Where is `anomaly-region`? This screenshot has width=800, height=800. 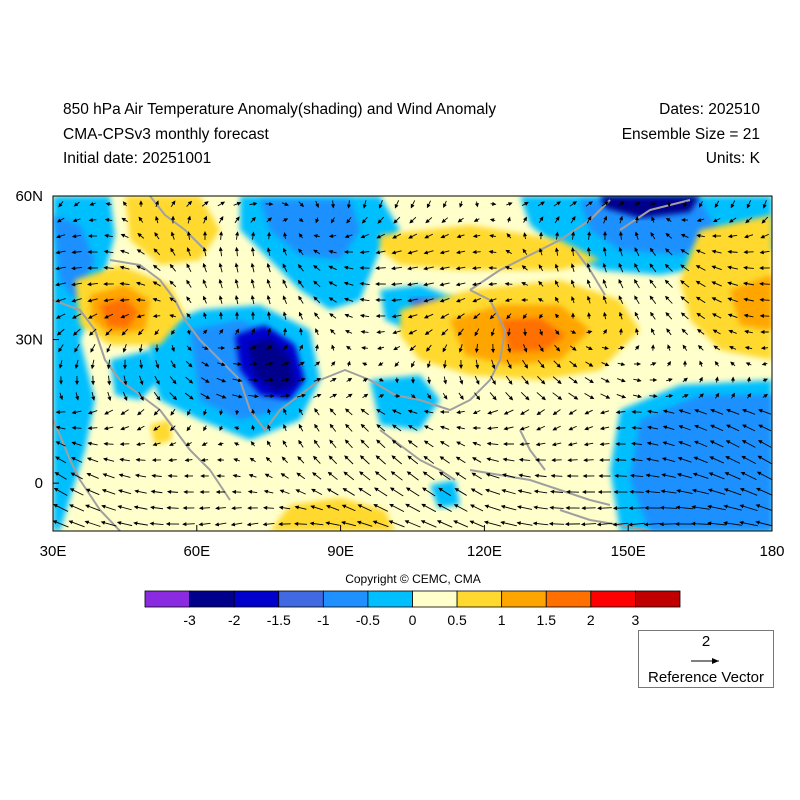 anomaly-region is located at coordinates (172, 230).